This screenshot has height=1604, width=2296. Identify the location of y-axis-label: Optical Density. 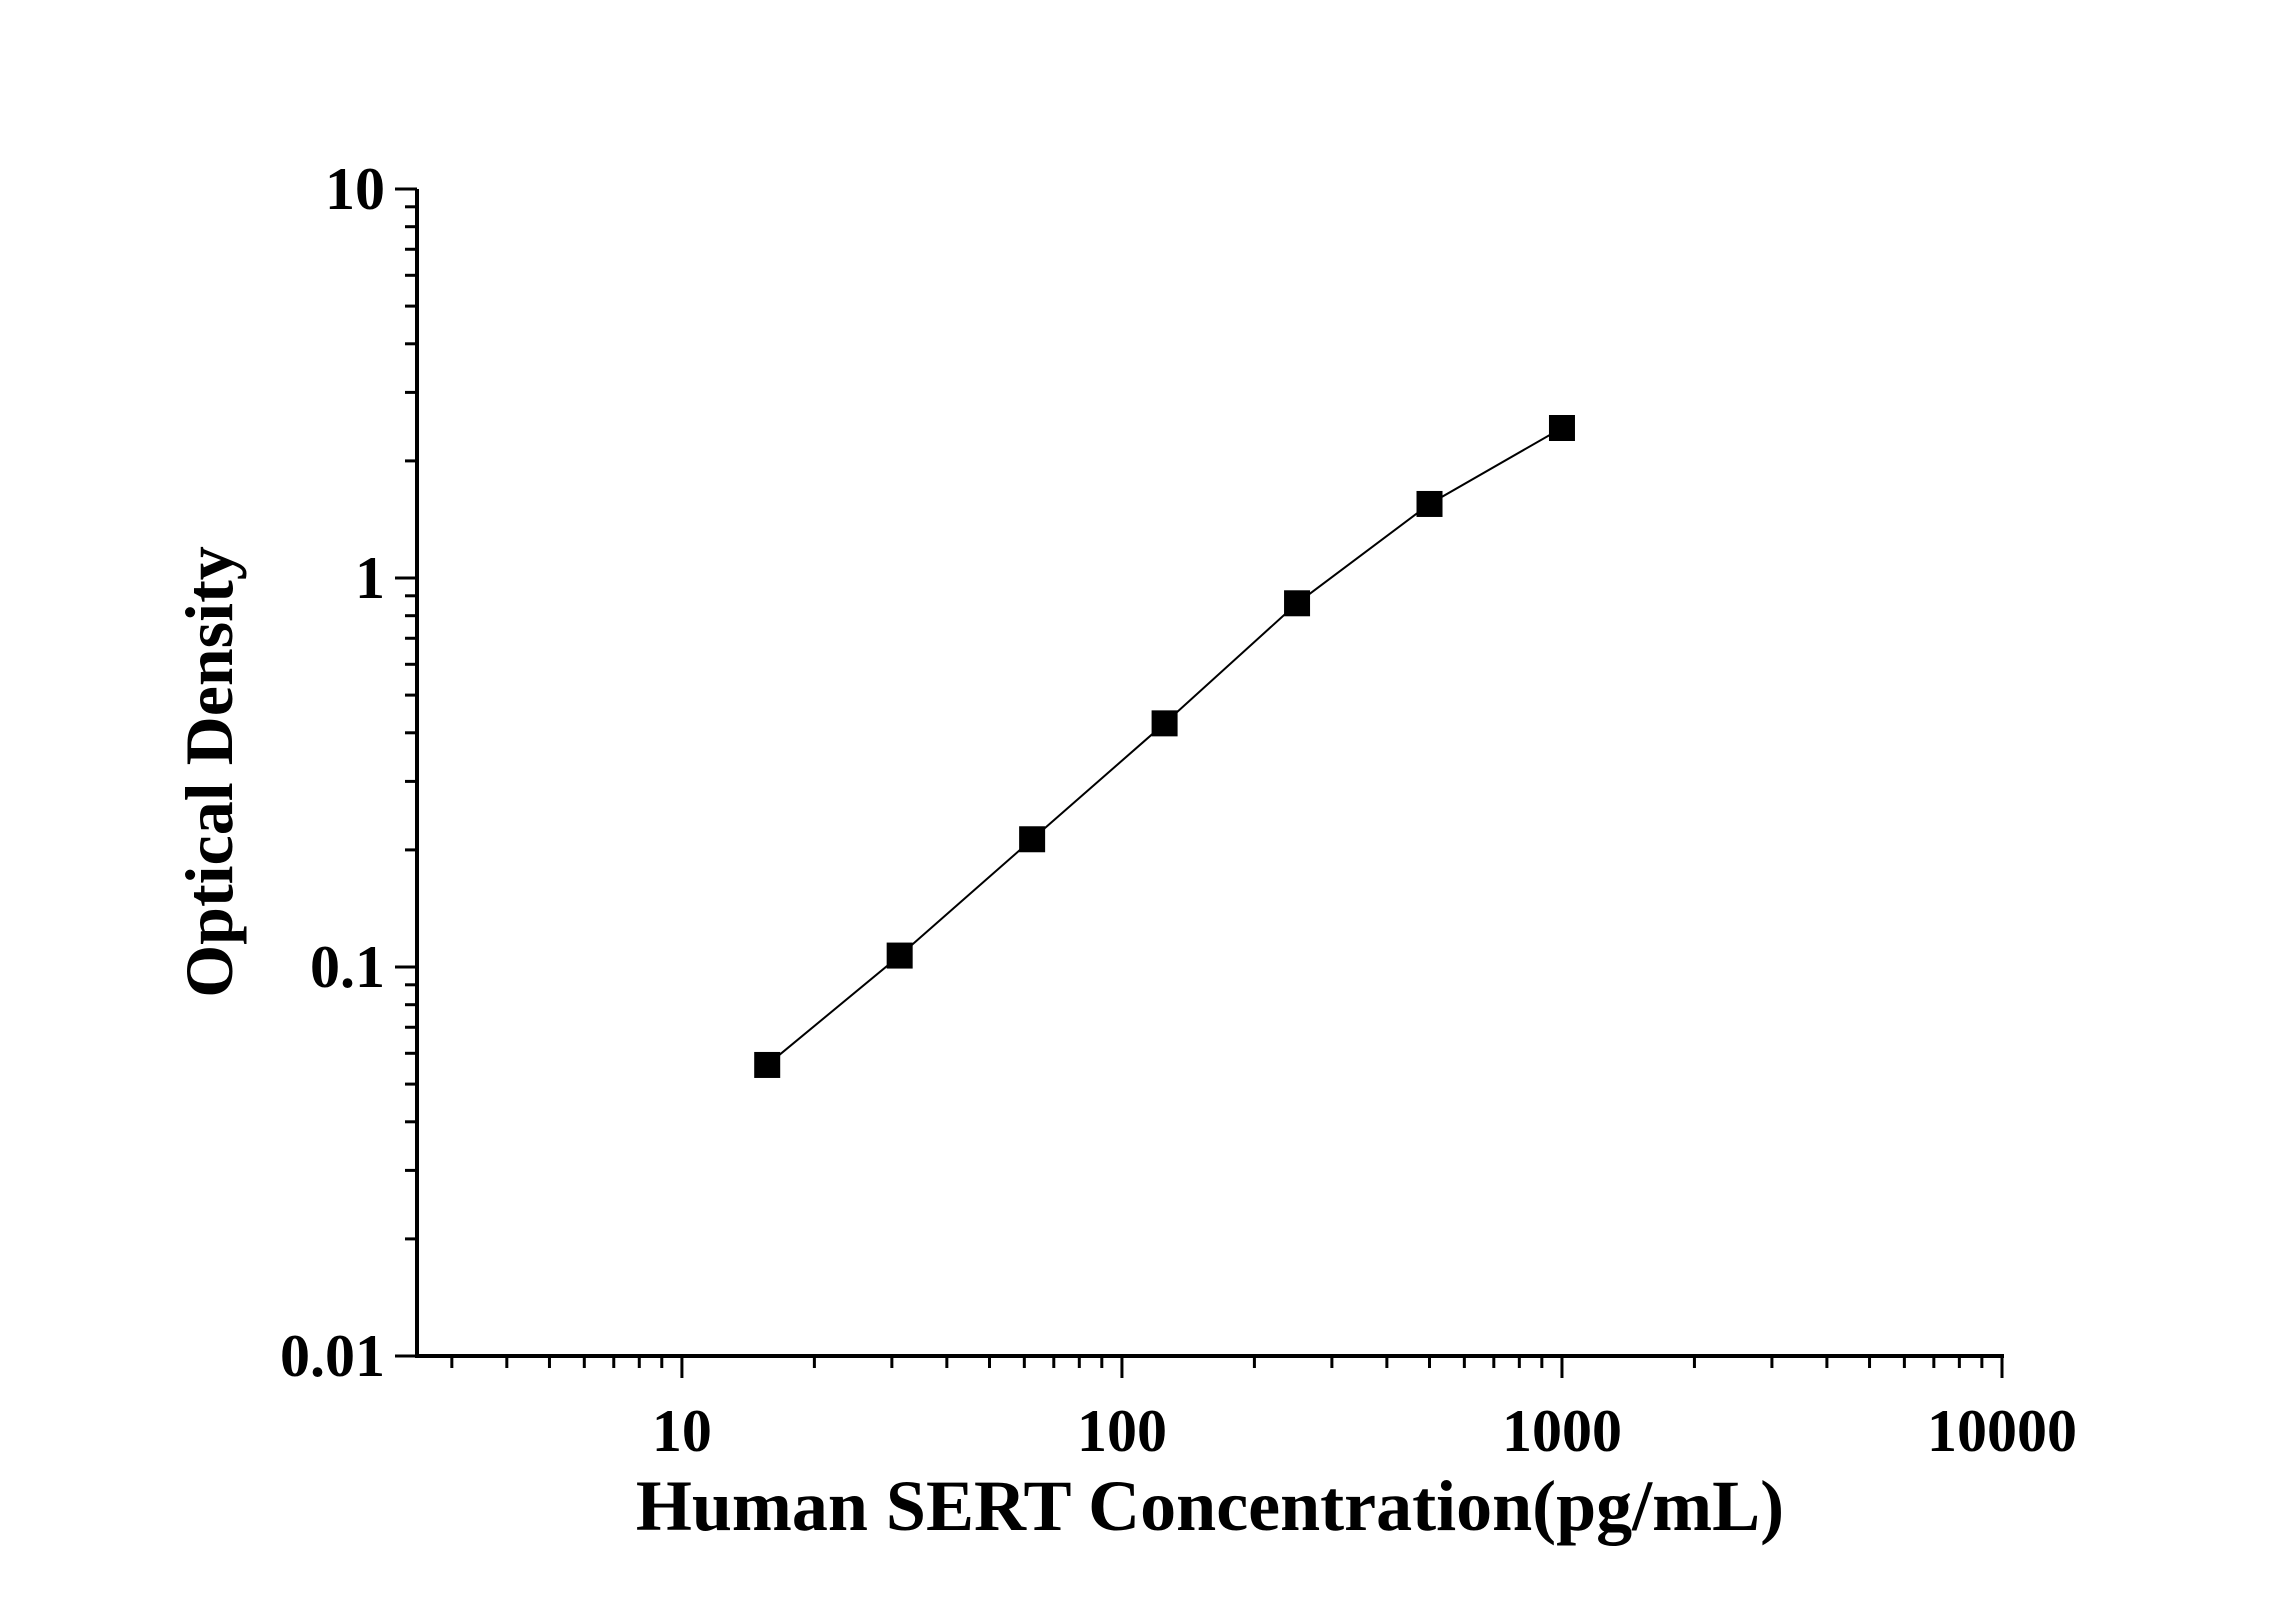
(209, 771).